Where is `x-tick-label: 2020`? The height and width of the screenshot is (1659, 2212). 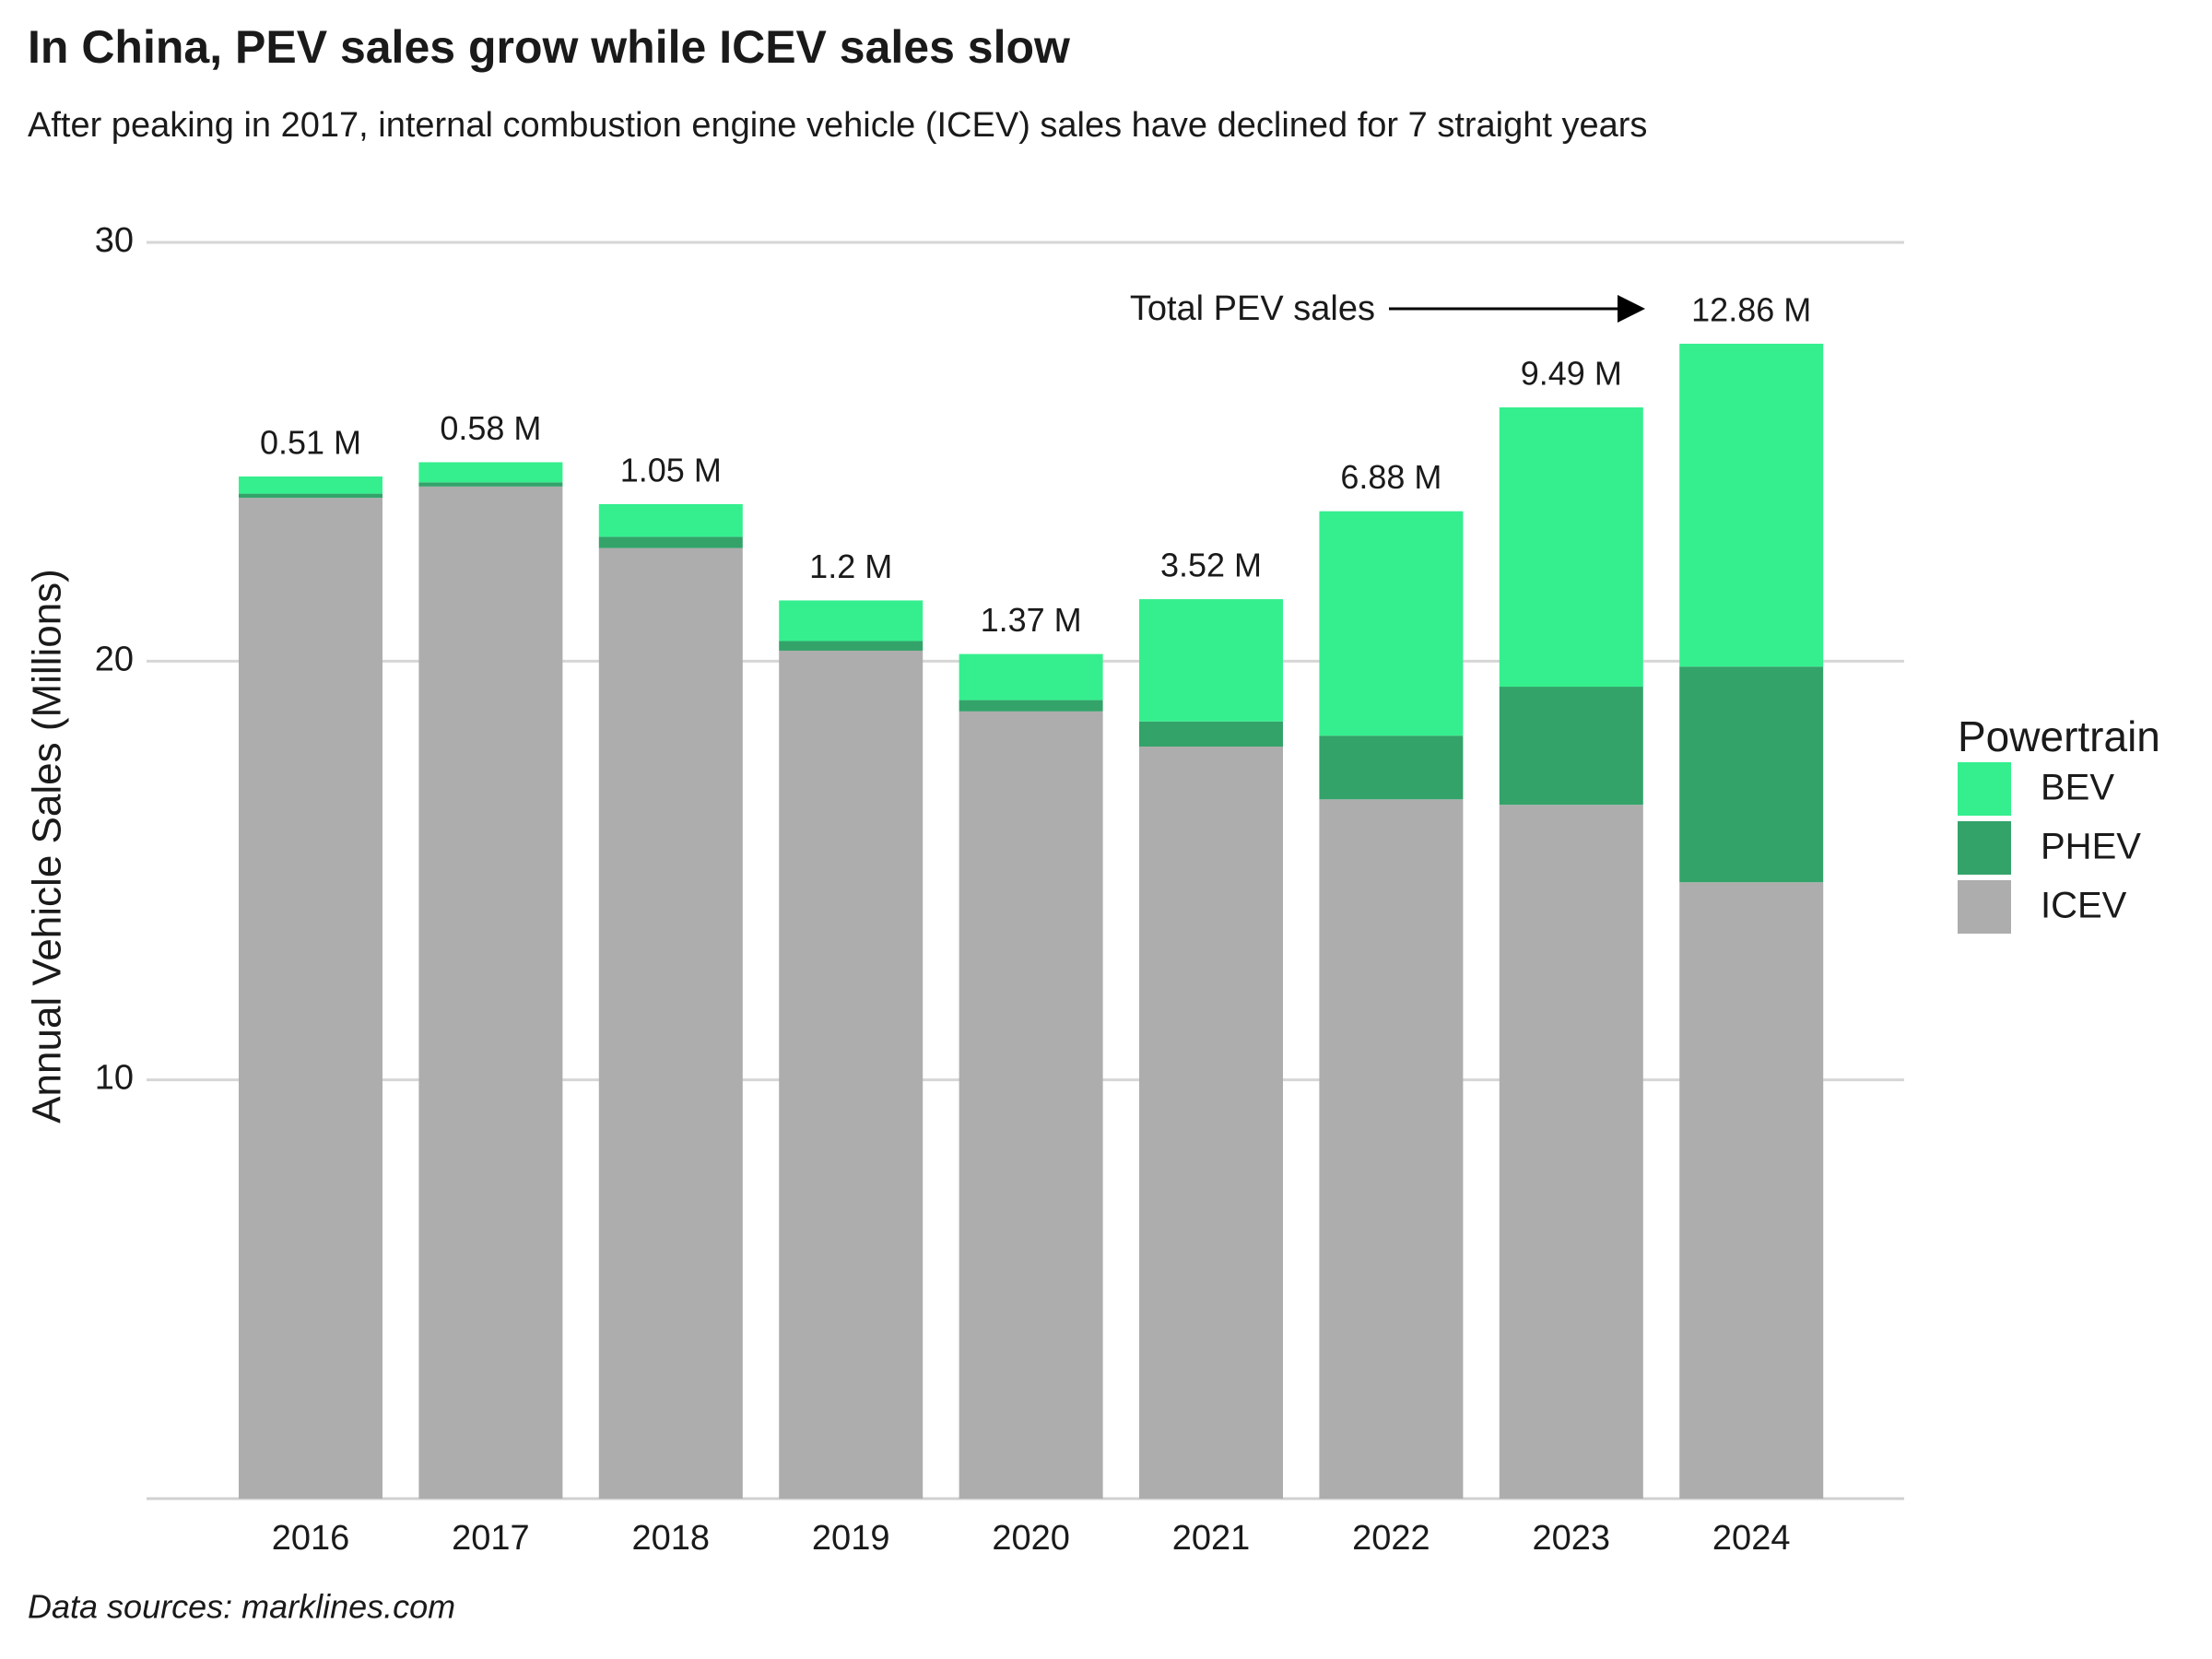 x-tick-label: 2020 is located at coordinates (1031, 1538).